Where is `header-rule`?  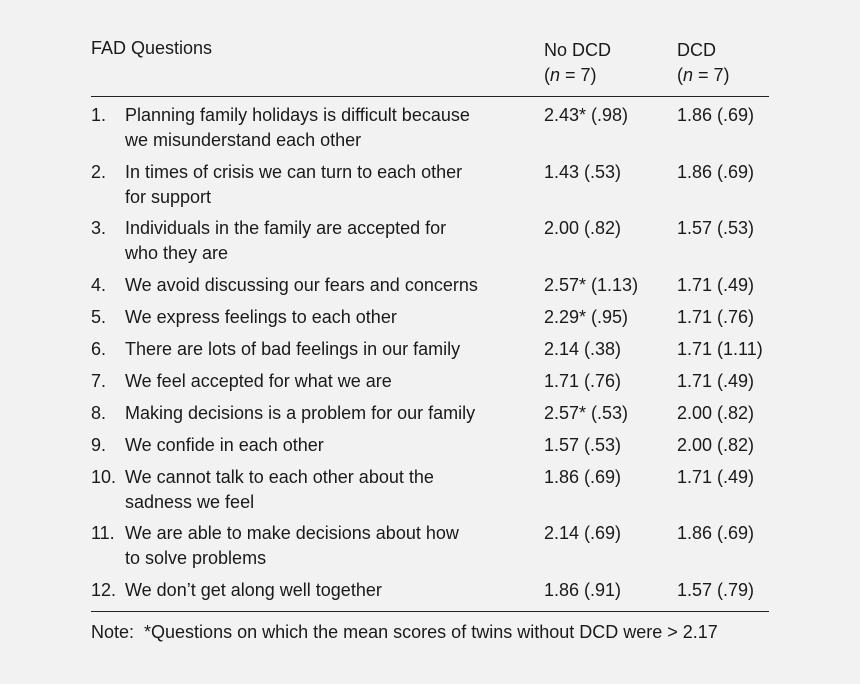
header-rule is located at coordinates (430, 96).